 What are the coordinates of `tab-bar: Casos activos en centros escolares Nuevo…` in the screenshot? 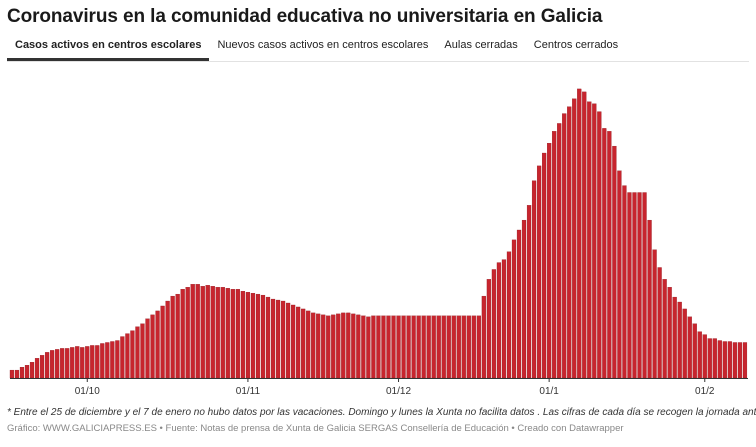 It's located at (378, 49).